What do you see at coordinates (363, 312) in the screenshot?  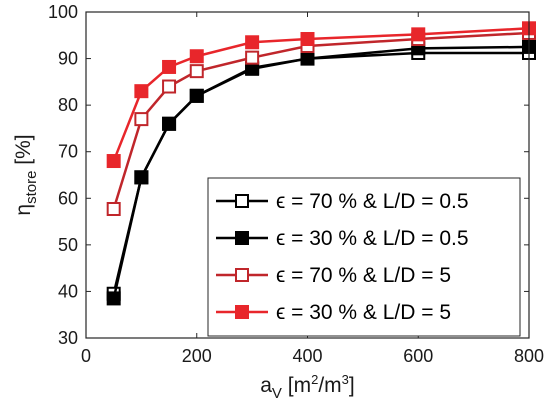 I see `legend-label: ϵ = 30 % & L/D = 5` at bounding box center [363, 312].